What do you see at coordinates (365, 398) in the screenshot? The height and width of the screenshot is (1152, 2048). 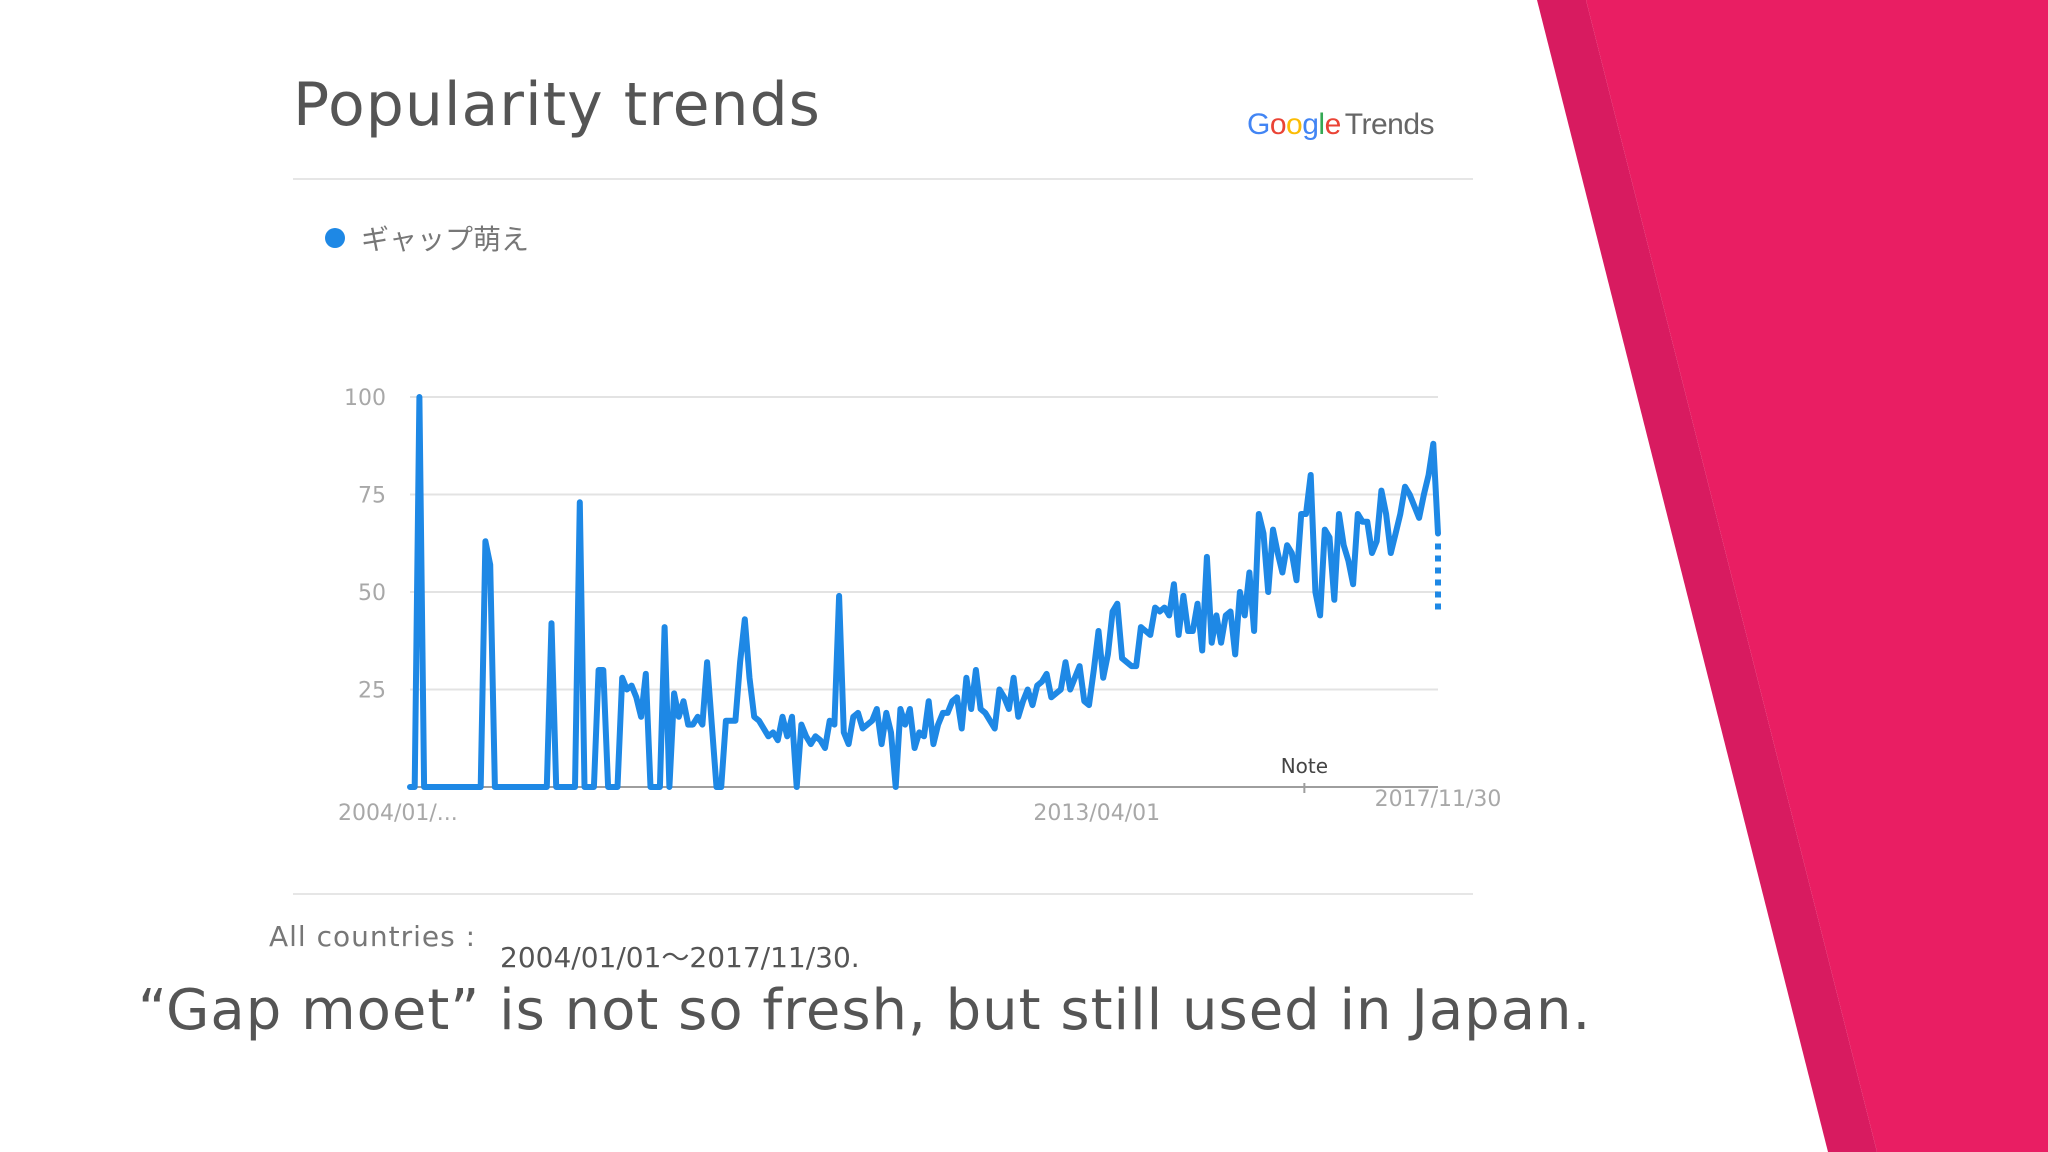 I see `y-tick-label: 100` at bounding box center [365, 398].